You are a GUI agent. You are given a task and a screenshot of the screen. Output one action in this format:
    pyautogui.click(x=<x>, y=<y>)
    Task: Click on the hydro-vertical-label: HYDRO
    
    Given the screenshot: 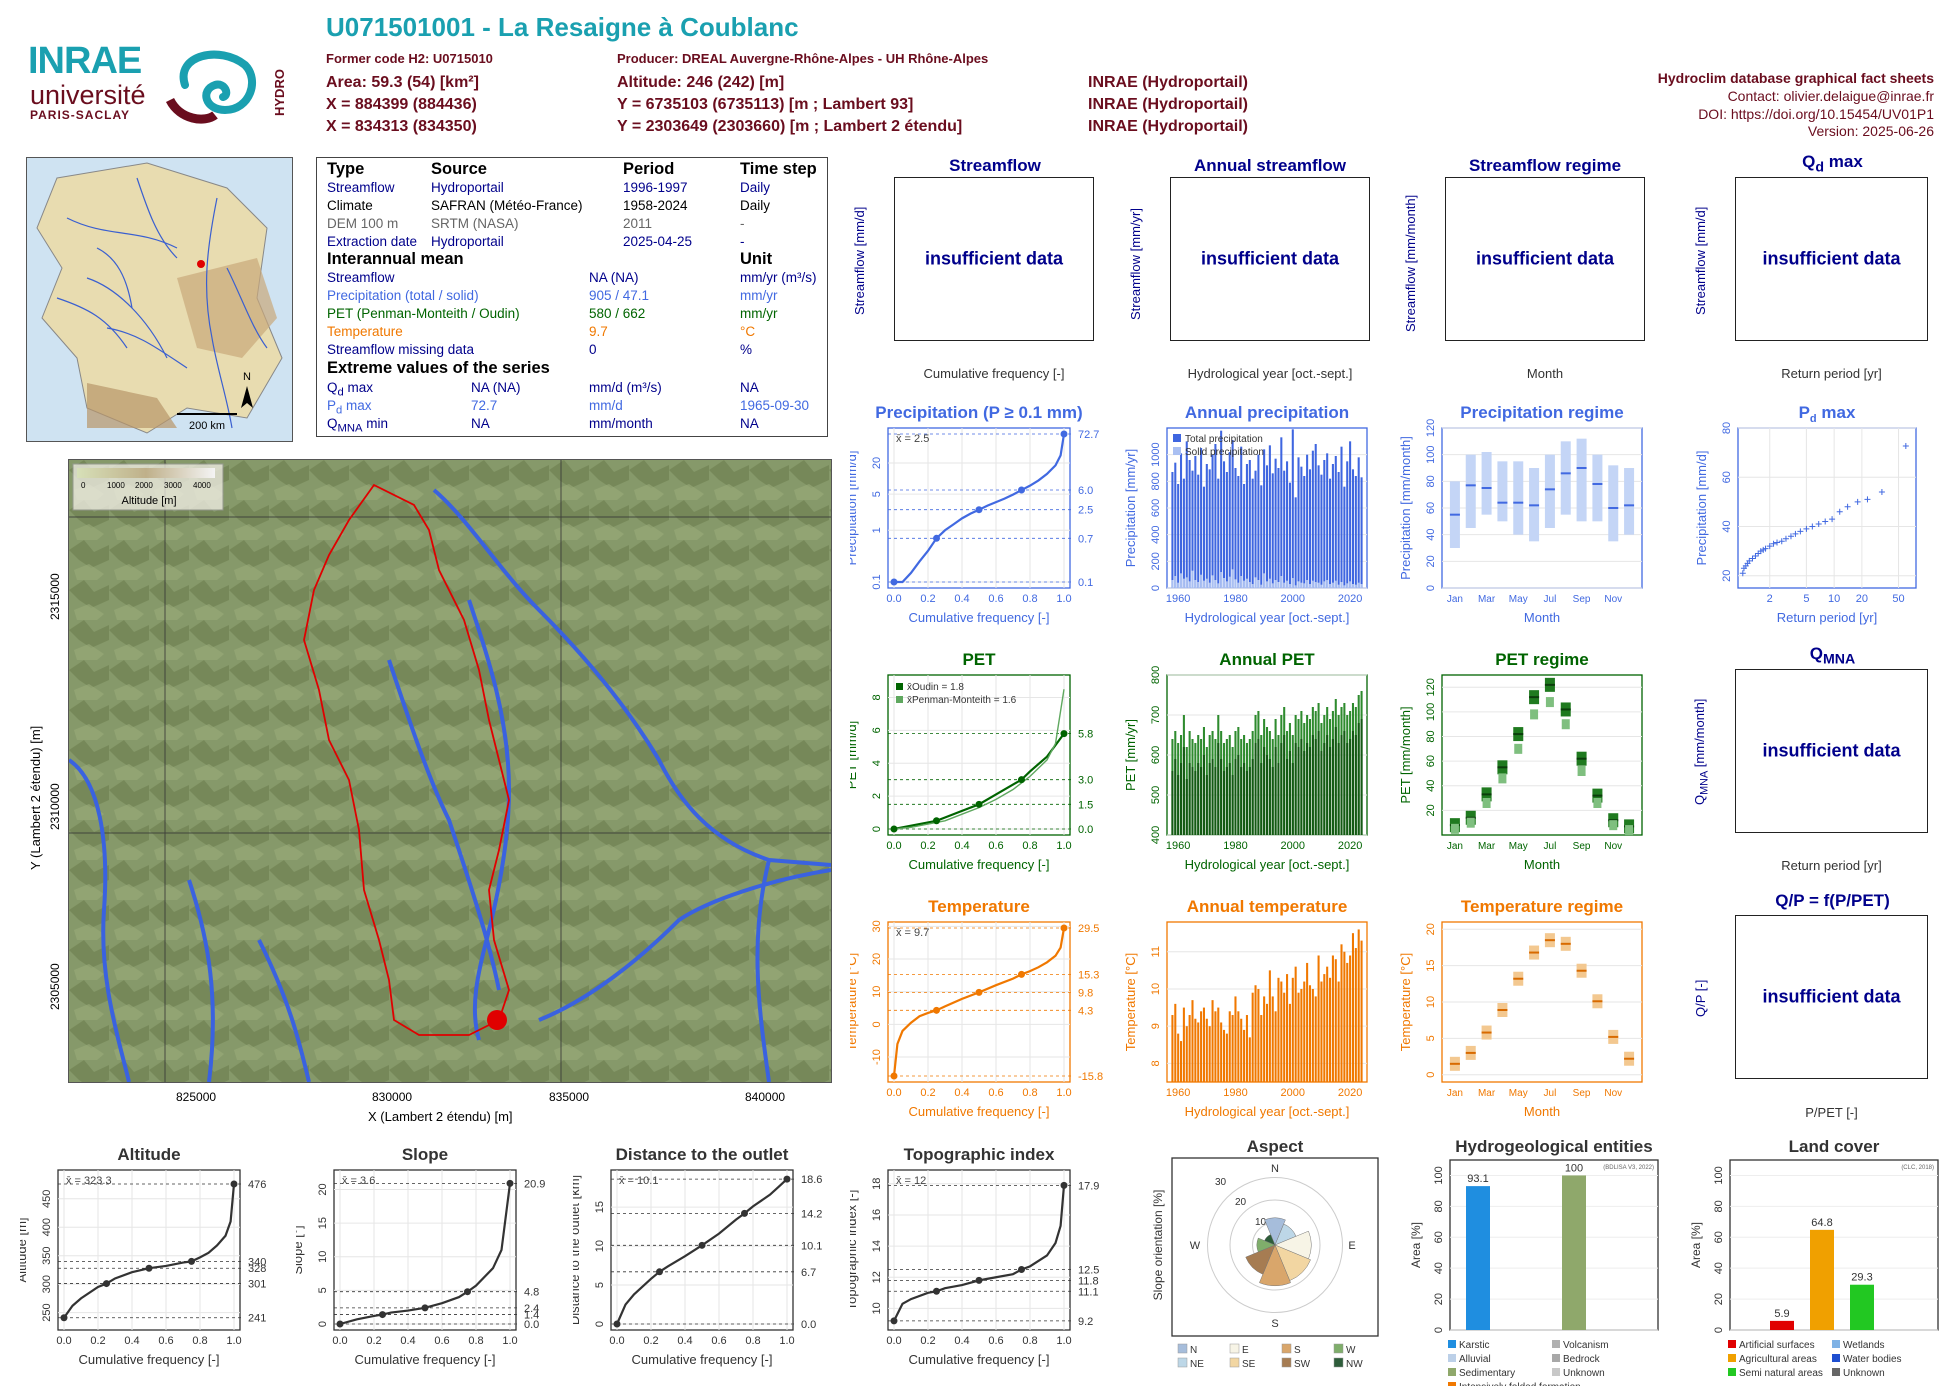 What is the action you would take?
    pyautogui.click(x=279, y=92)
    